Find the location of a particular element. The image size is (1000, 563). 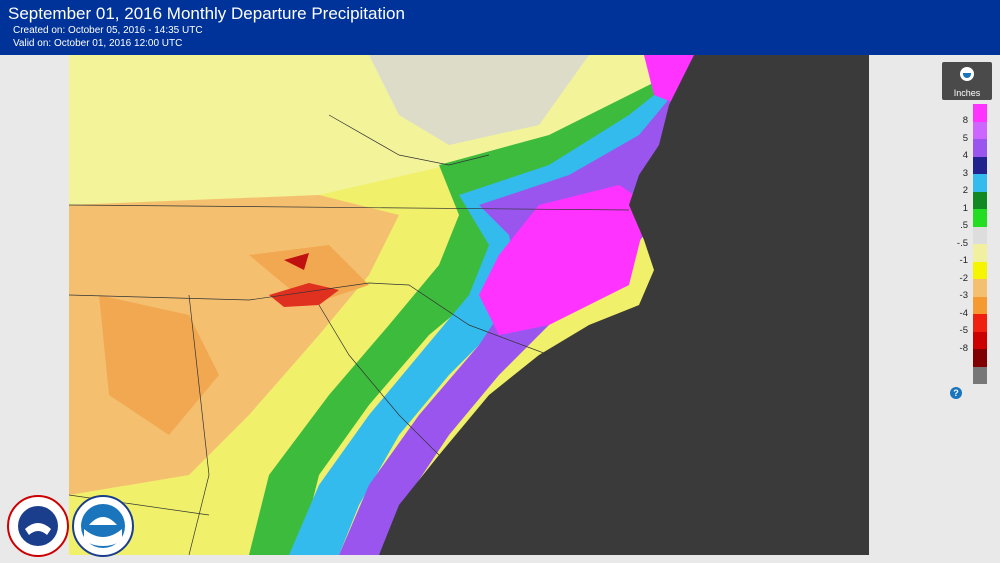

legend-label: 3 is located at coordinates (965, 173).